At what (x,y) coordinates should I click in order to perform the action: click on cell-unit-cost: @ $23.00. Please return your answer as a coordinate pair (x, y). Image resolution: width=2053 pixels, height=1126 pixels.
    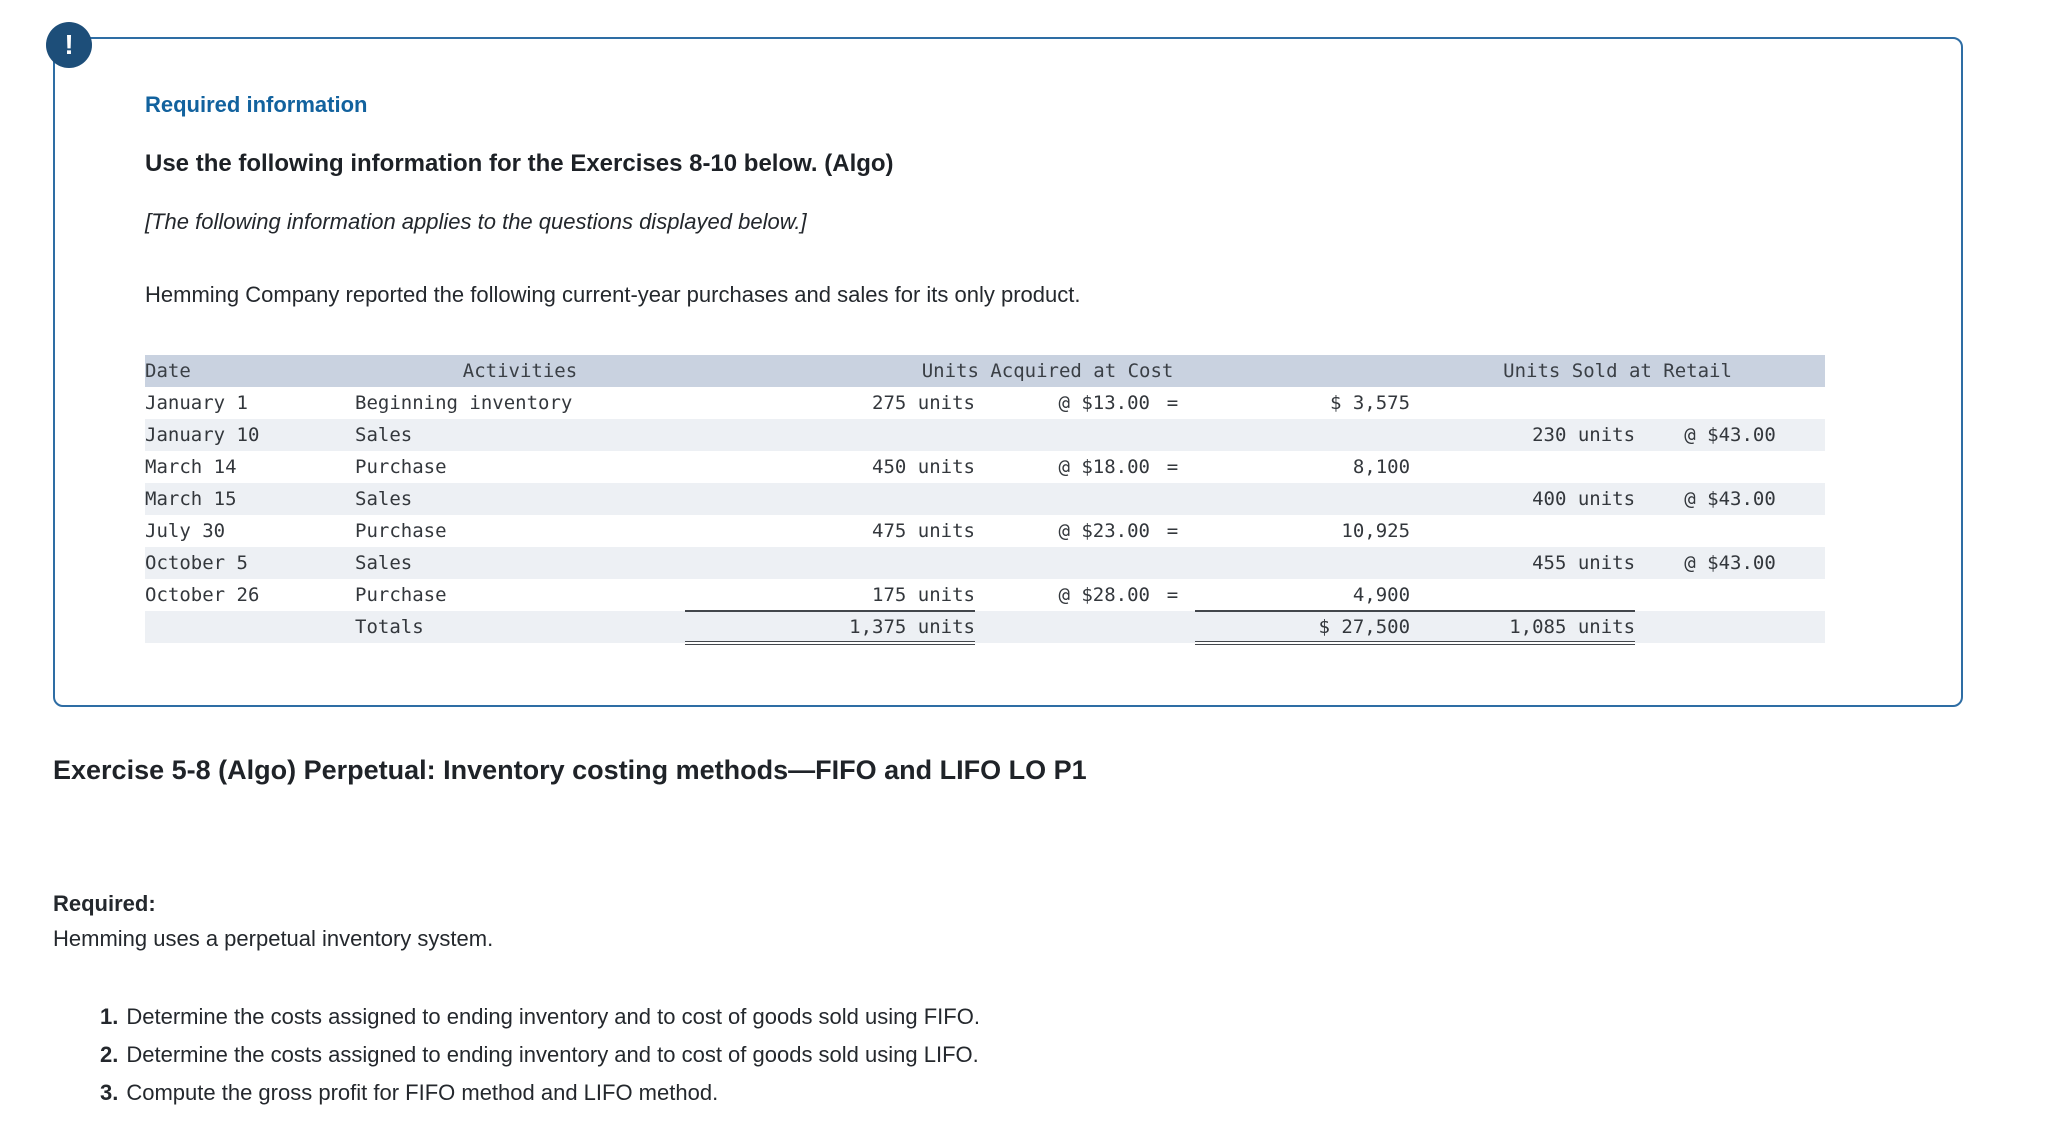
    Looking at the image, I should click on (1104, 531).